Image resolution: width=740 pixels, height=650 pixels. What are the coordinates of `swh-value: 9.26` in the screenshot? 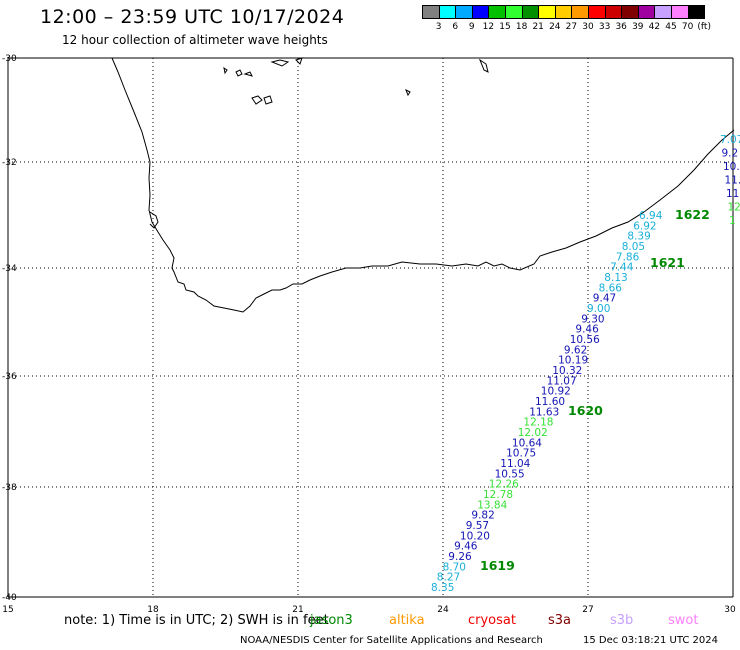 It's located at (460, 557).